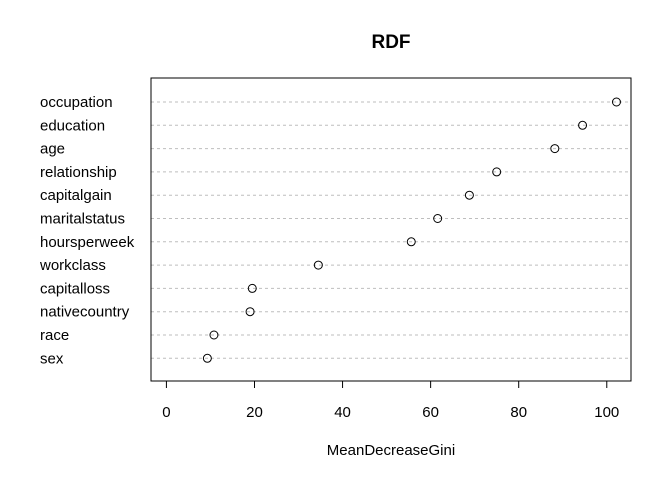  What do you see at coordinates (606, 412) in the screenshot?
I see `x-tick-label: 100` at bounding box center [606, 412].